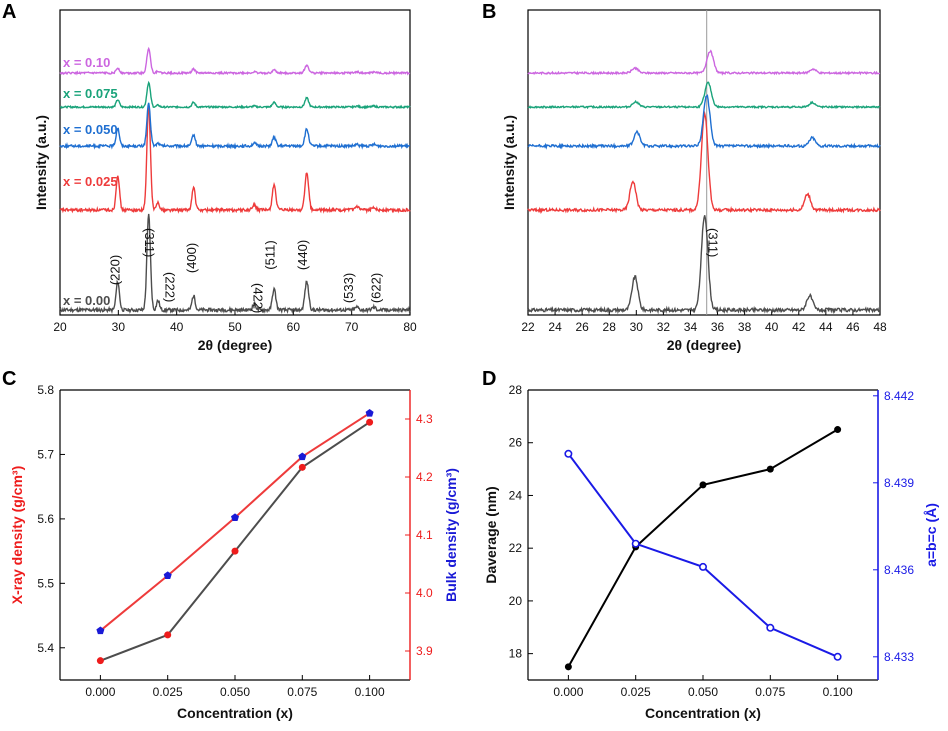 Image resolution: width=948 pixels, height=731 pixels. What do you see at coordinates (799, 327) in the screenshot?
I see `panel-b-xtick-label: 42` at bounding box center [799, 327].